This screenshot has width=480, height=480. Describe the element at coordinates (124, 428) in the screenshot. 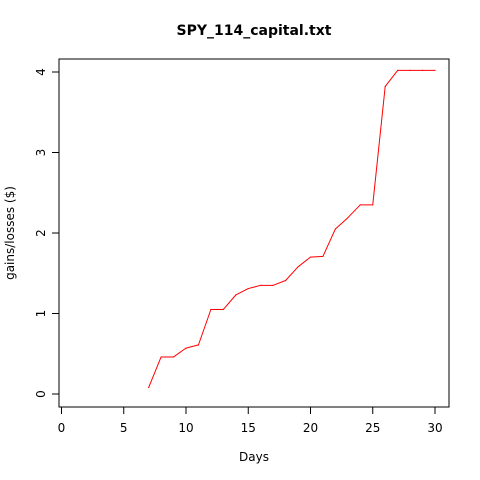

I see `x-tick-label: 5` at that location.